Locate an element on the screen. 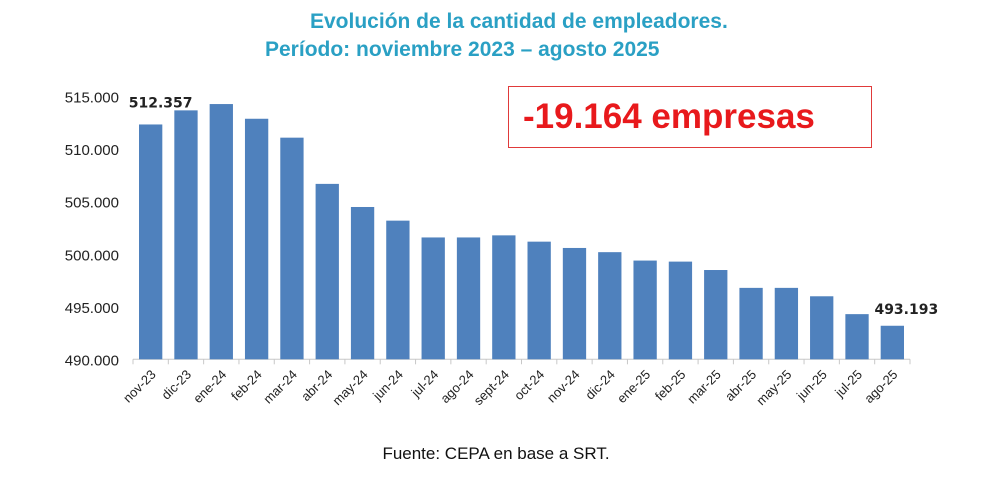 This screenshot has height=481, width=992. x-tick-label: dic-23 is located at coordinates (176, 385).